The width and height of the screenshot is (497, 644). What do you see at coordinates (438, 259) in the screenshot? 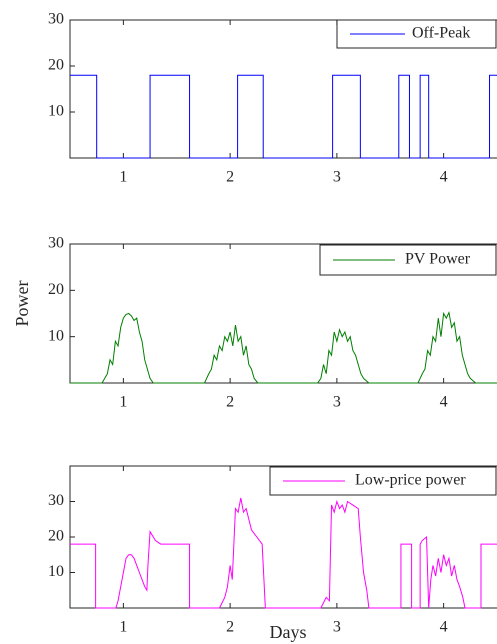
I see `legend-label: PV Power` at bounding box center [438, 259].